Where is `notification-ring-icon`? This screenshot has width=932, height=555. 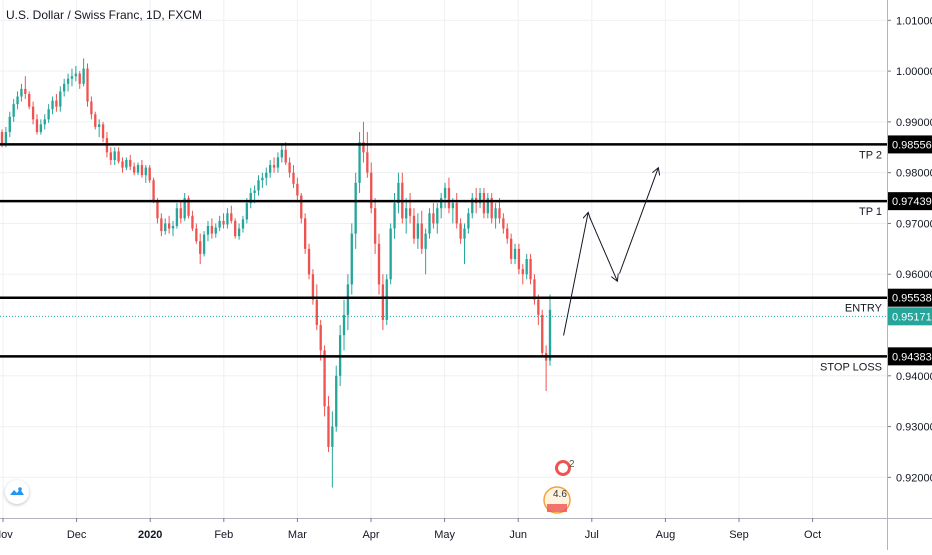
notification-ring-icon is located at coordinates (563, 468).